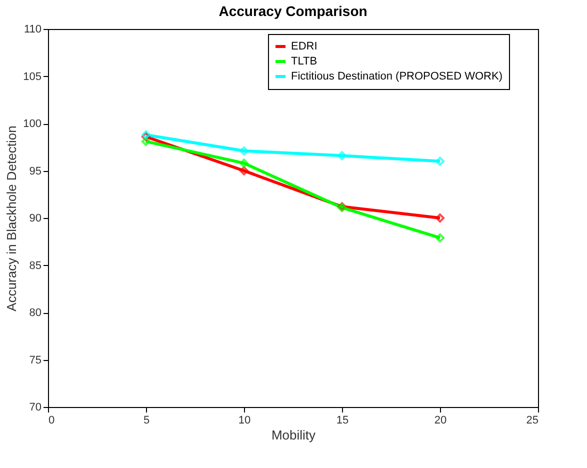 This screenshot has height=468, width=587. What do you see at coordinates (35, 313) in the screenshot?
I see `y-tick-label: 80` at bounding box center [35, 313].